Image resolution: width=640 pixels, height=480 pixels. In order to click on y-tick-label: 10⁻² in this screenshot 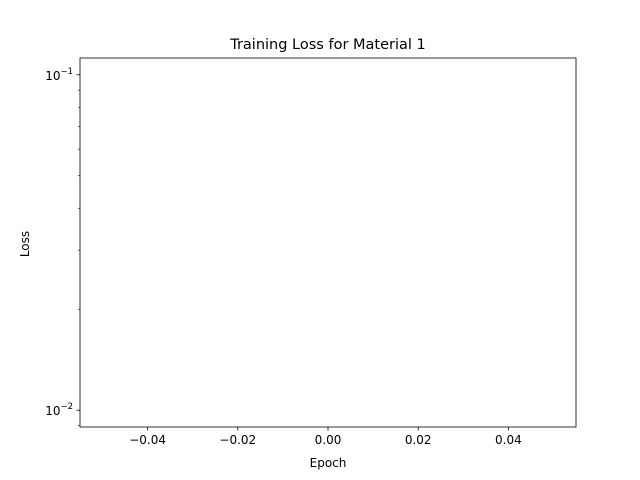, I will do `click(59, 410)`.